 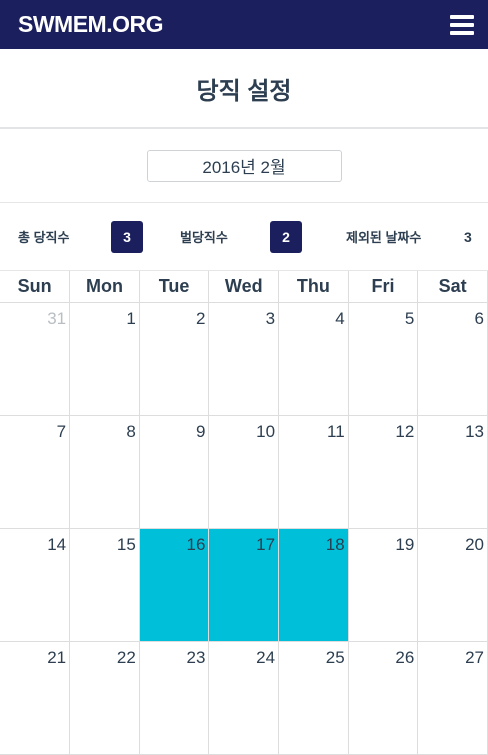 What do you see at coordinates (127, 236) in the screenshot?
I see `total-duty-badge: 3` at bounding box center [127, 236].